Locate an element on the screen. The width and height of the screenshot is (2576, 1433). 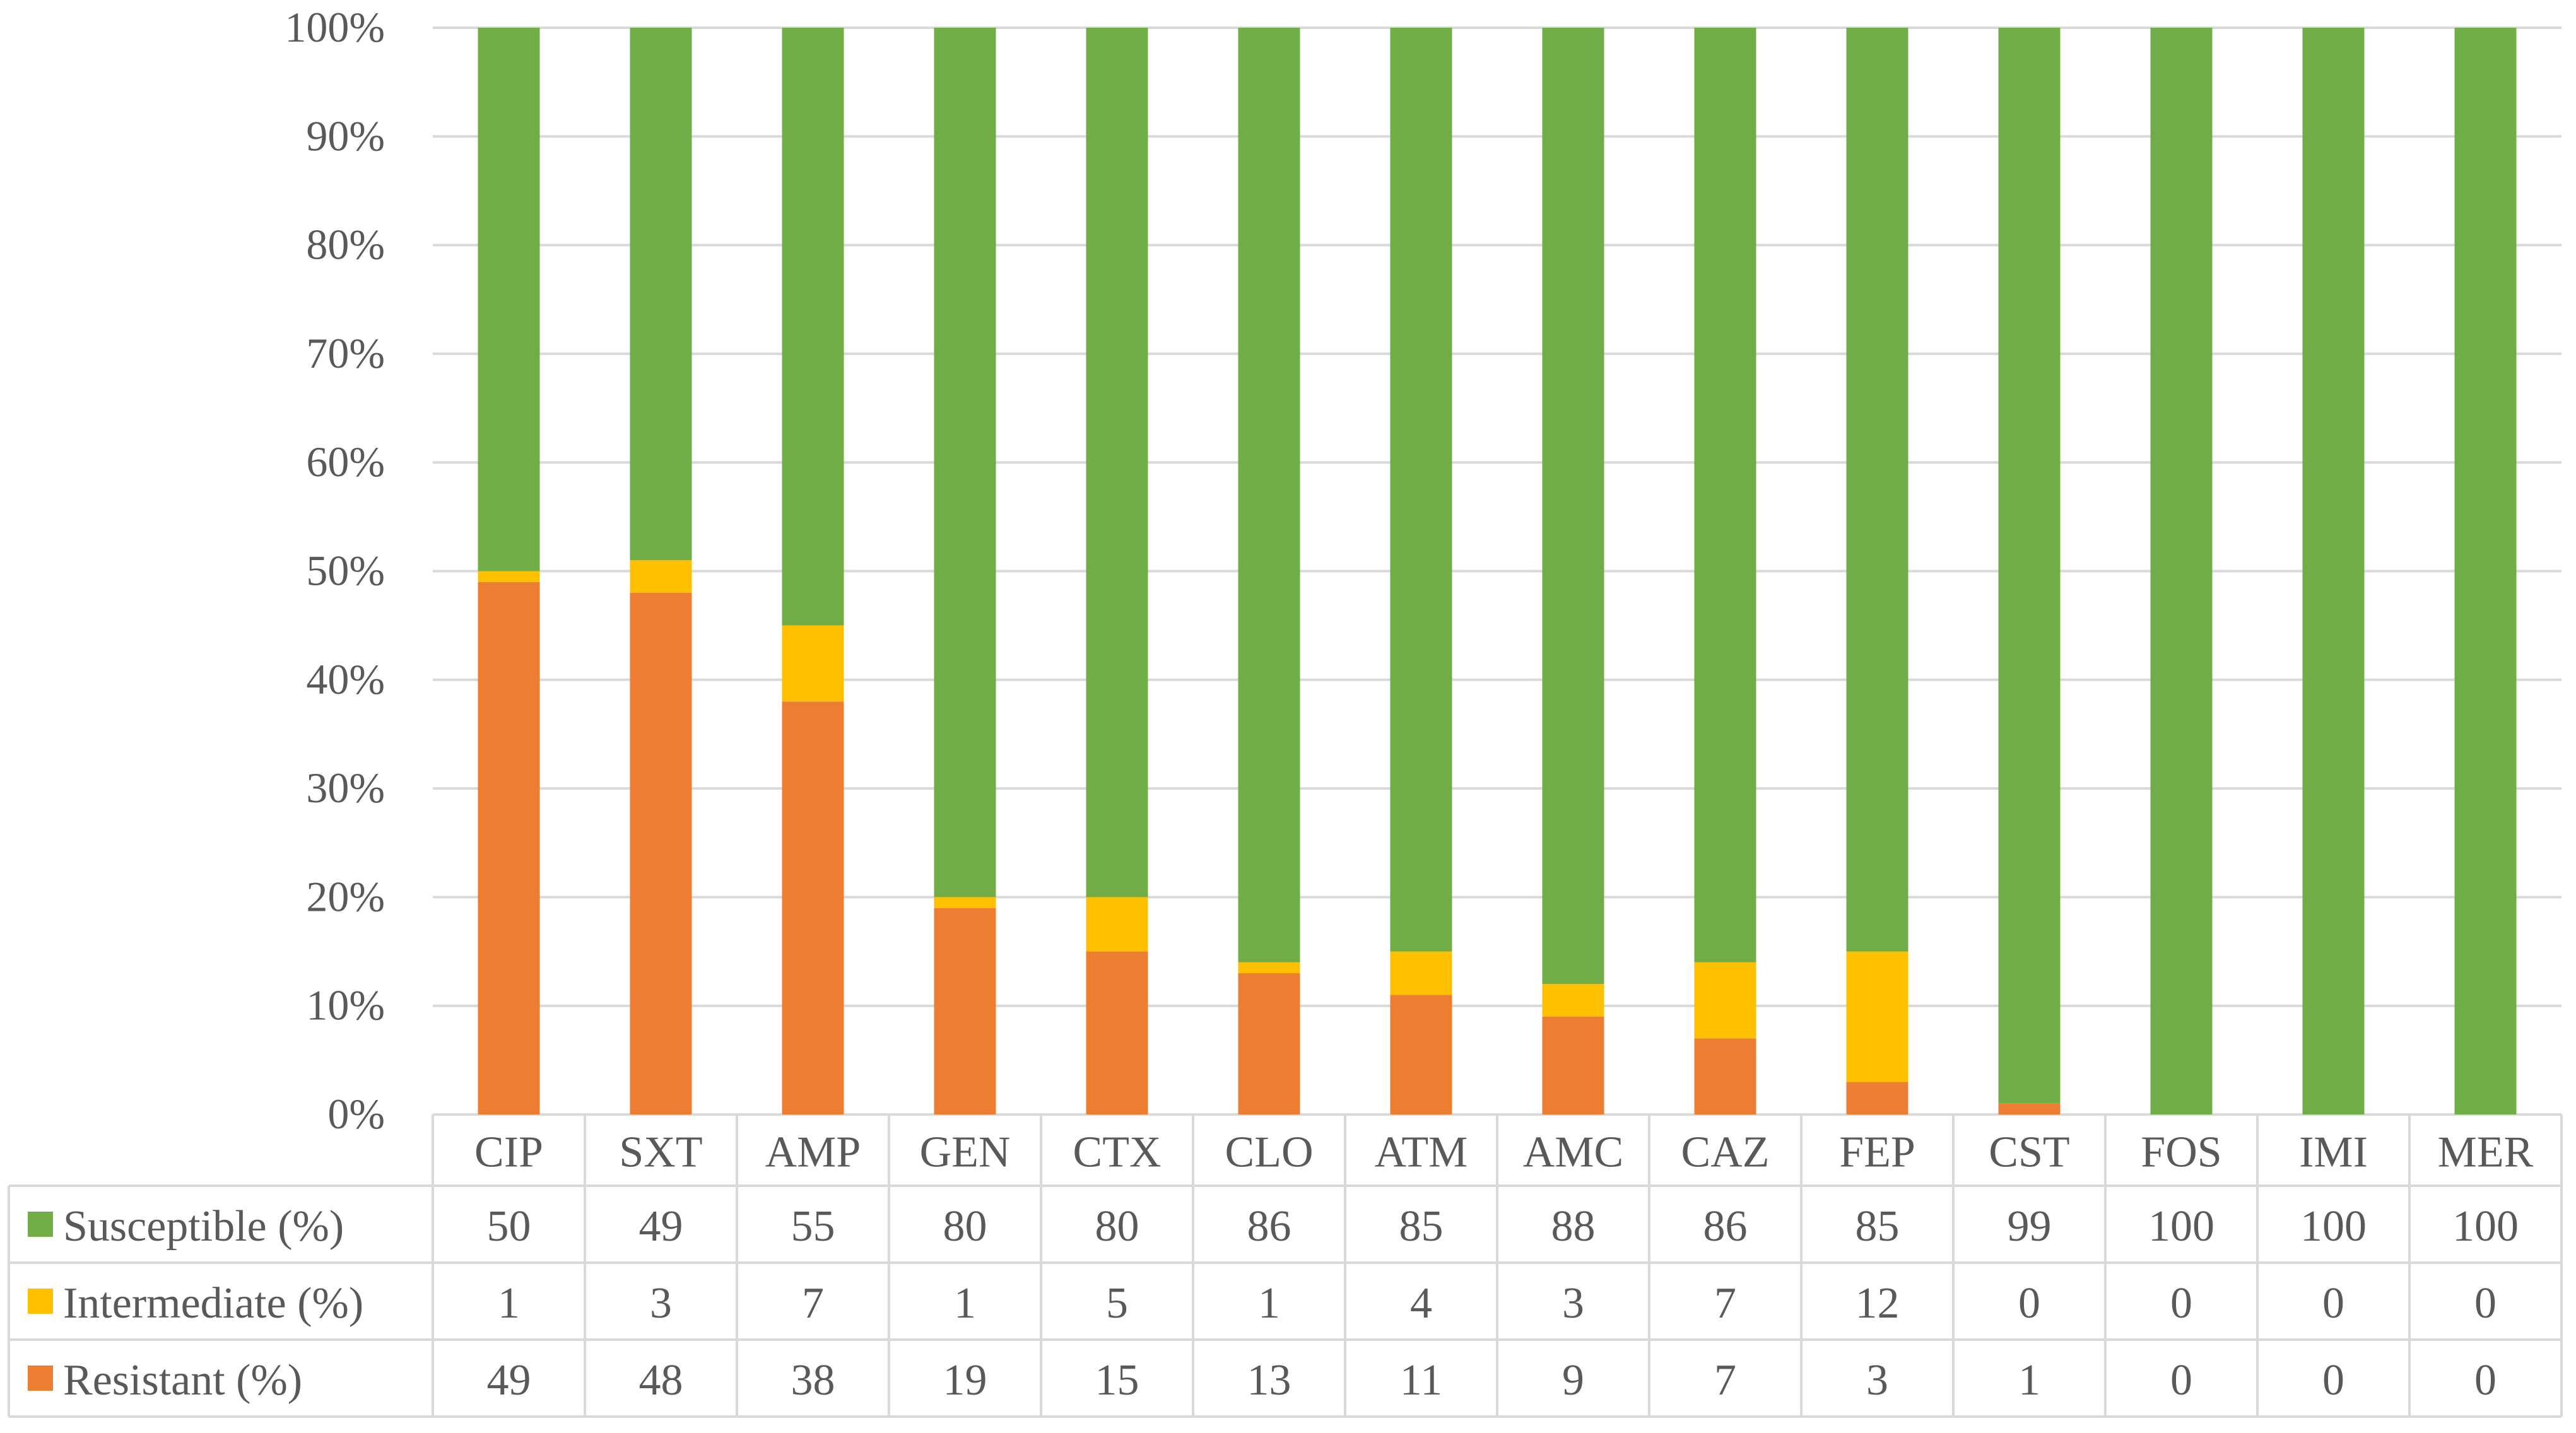
category-label: AMP is located at coordinates (813, 1152).